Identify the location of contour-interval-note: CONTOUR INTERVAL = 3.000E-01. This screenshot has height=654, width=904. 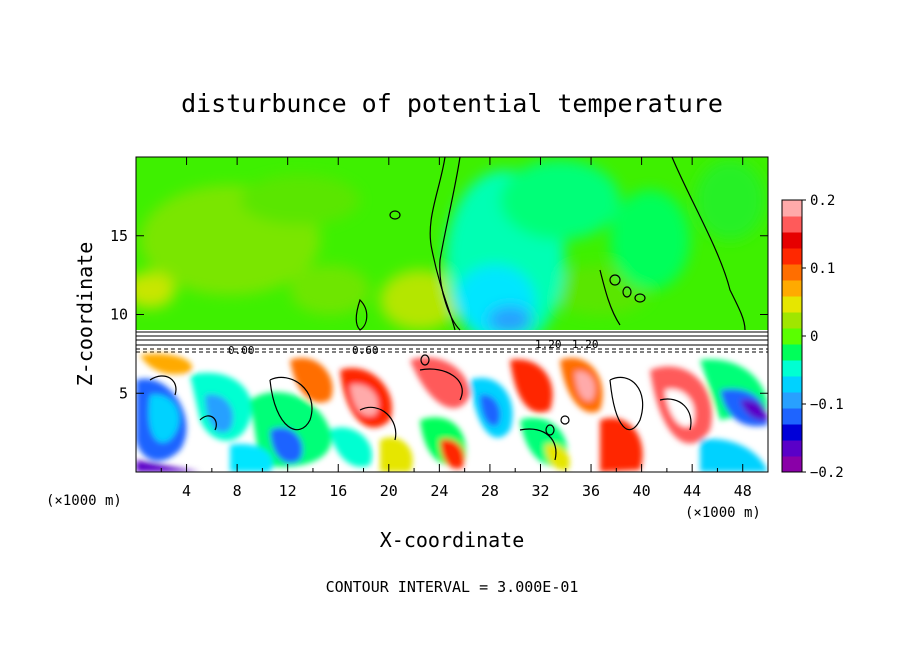
(452, 587).